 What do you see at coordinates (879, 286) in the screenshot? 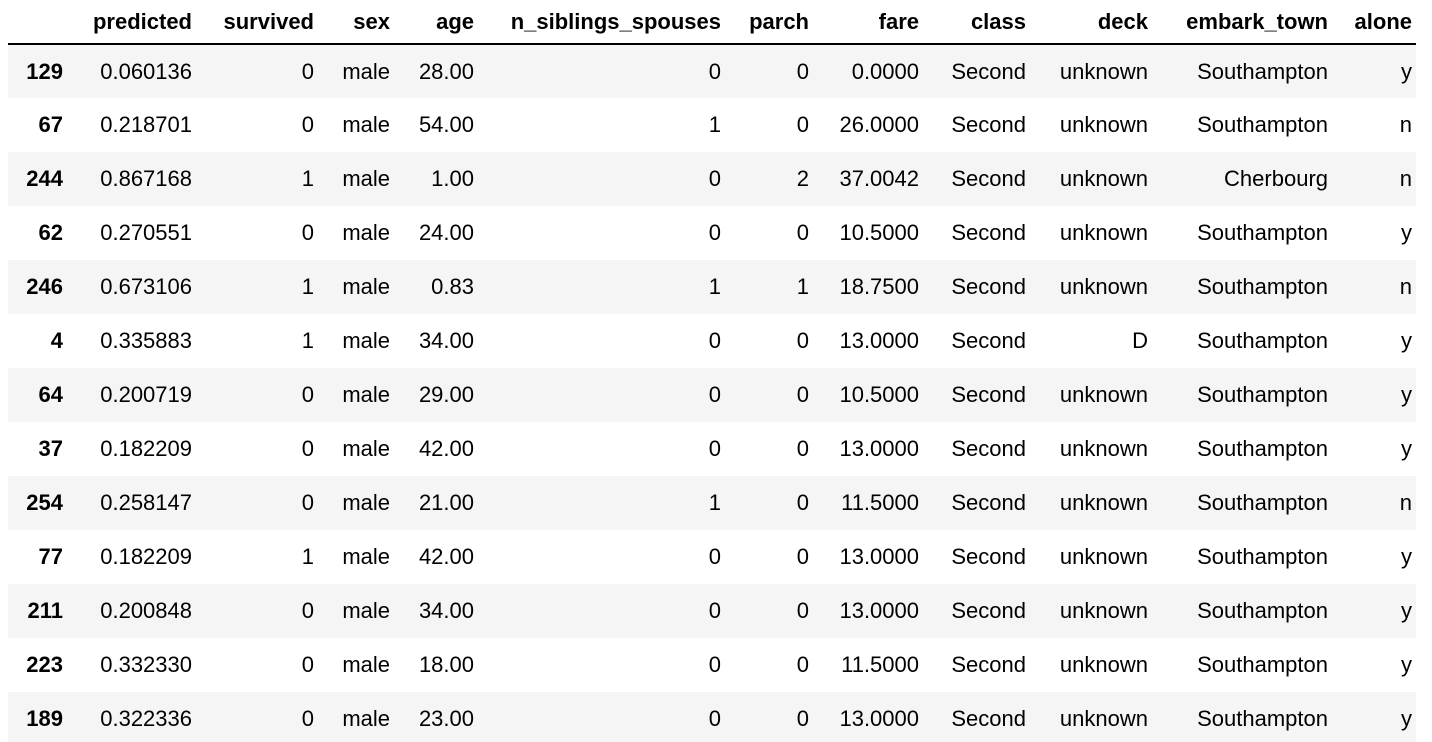
I see `cell-fare: 18.7500` at bounding box center [879, 286].